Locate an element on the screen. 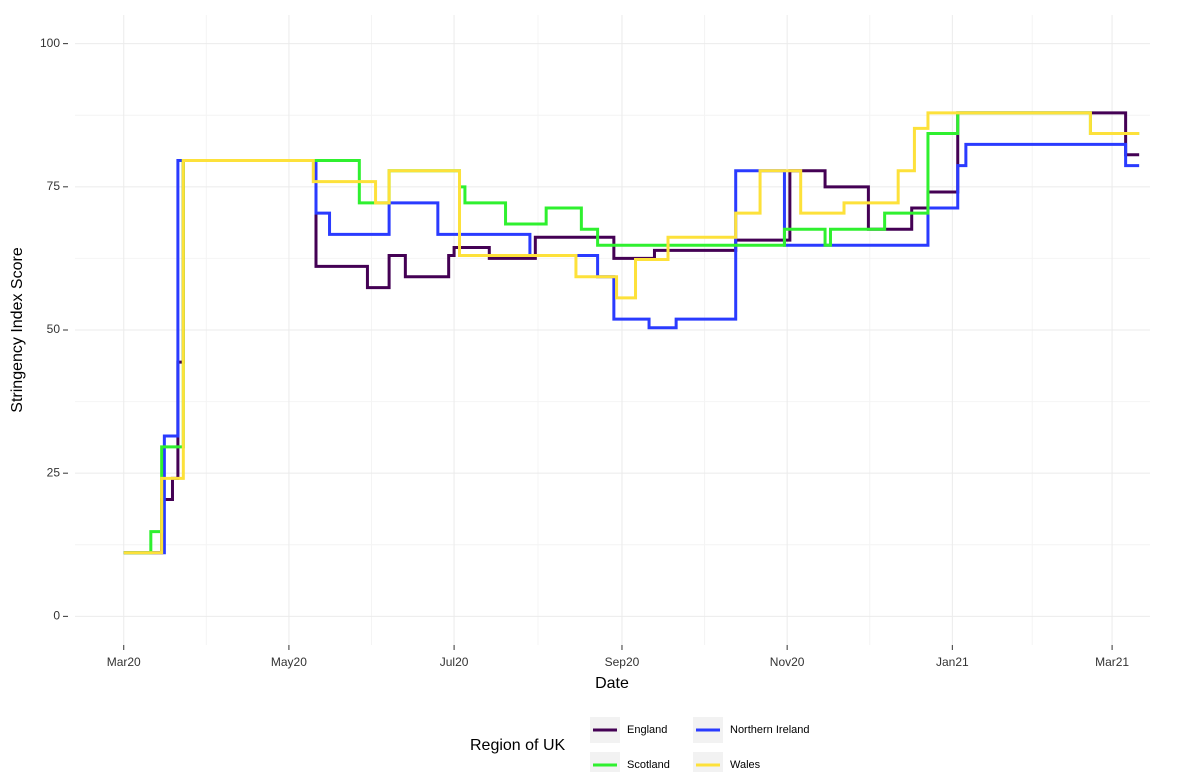 Image resolution: width=1177 pixels, height=777 pixels. x-tick-label: Mar20 is located at coordinates (124, 662).